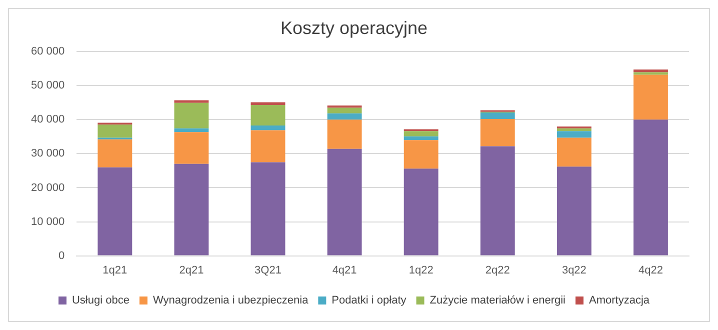 This screenshot has height=330, width=718. What do you see at coordinates (421, 270) in the screenshot?
I see `x-tick-label: 1q22` at bounding box center [421, 270].